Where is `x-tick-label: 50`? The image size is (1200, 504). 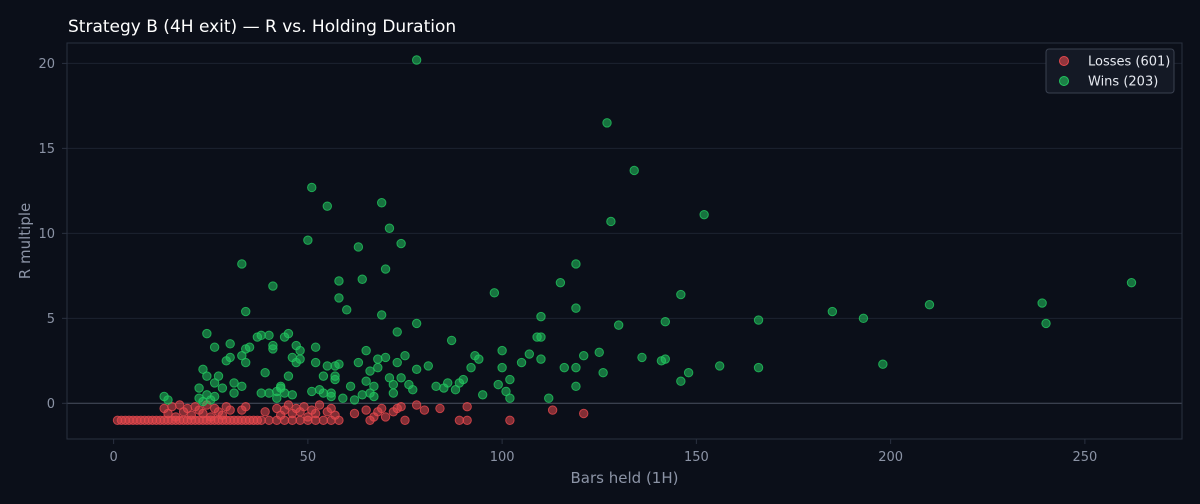
x-tick-label: 50 is located at coordinates (308, 457).